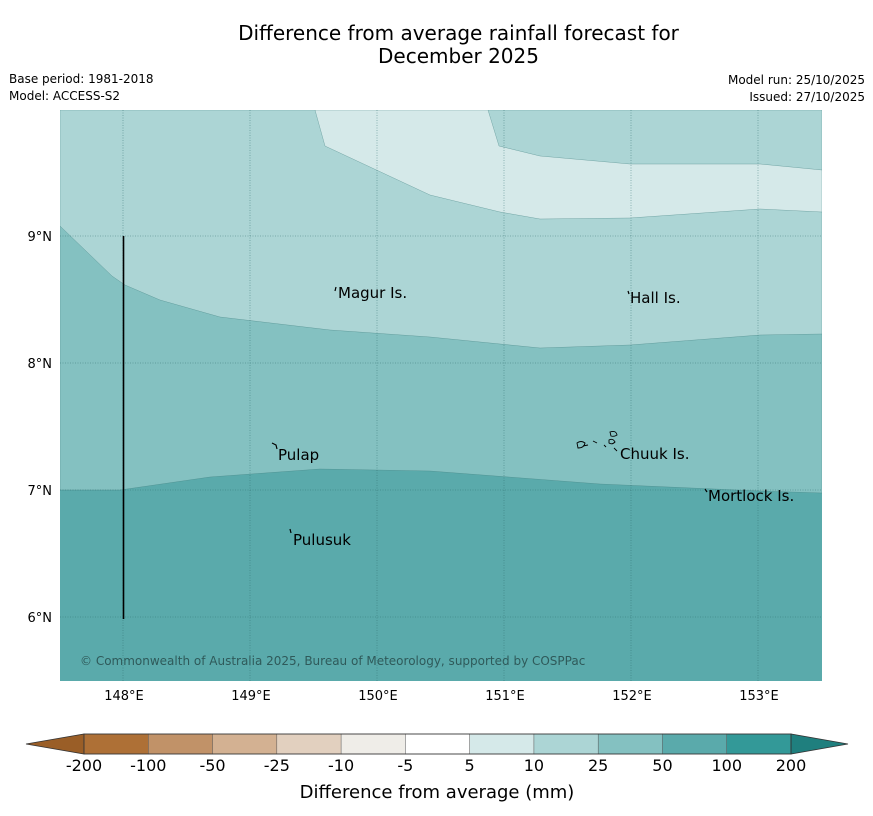  Describe the element at coordinates (251, 696) in the screenshot. I see `lon-label-149e: 149°E` at that location.